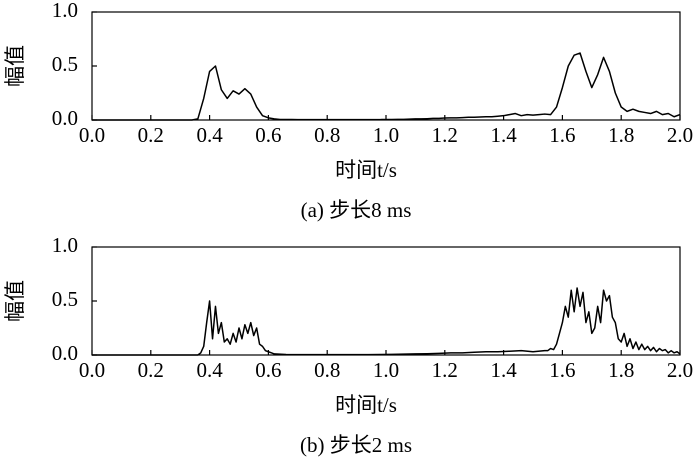 The image size is (700, 464). Describe the element at coordinates (356, 445) in the screenshot. I see `caption: (b) 步长2 ms` at that location.